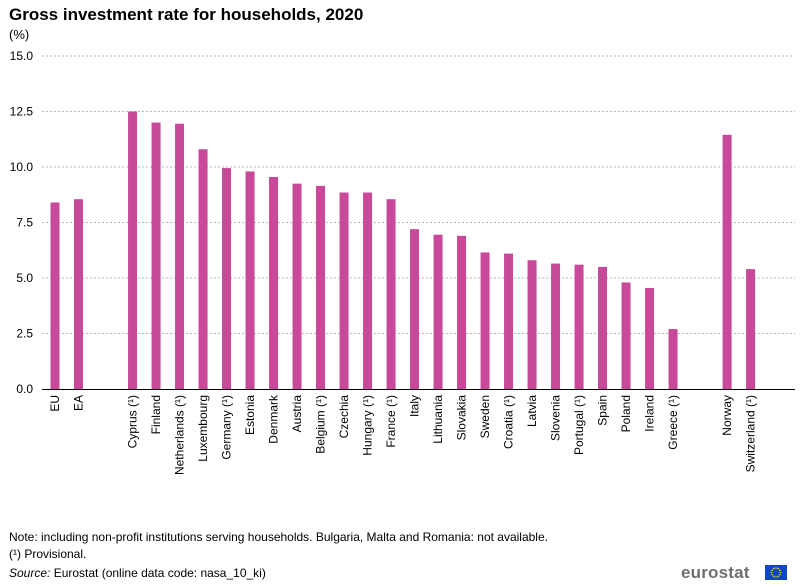  I want to click on y-tick-label: 5.0, so click(24, 278).